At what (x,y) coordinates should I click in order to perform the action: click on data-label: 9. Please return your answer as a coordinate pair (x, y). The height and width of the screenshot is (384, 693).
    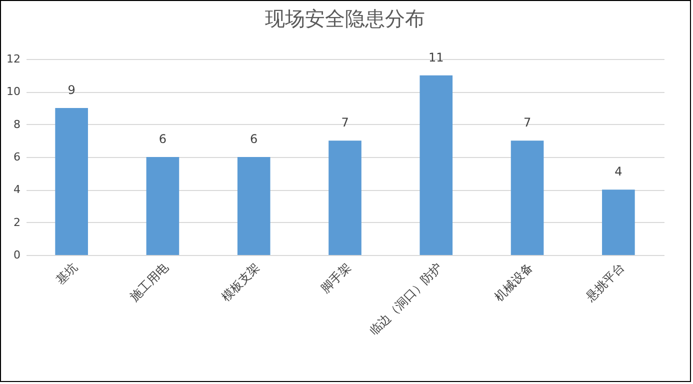
    Looking at the image, I should click on (72, 90).